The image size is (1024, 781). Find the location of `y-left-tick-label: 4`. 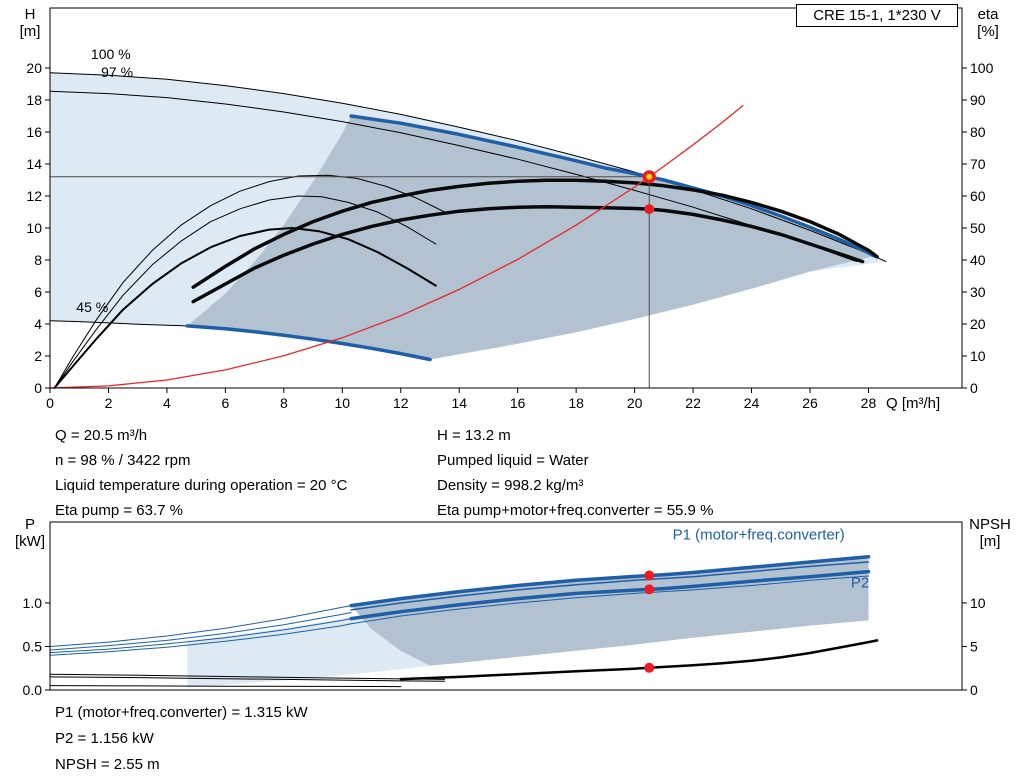

y-left-tick-label: 4 is located at coordinates (38, 324).